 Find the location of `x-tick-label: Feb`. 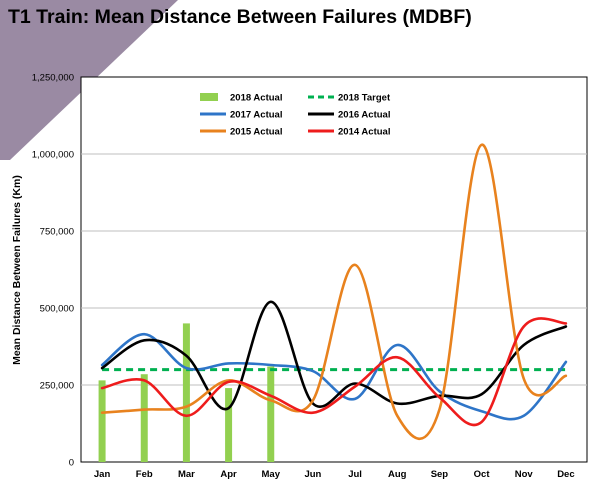

x-tick-label: Feb is located at coordinates (144, 474).